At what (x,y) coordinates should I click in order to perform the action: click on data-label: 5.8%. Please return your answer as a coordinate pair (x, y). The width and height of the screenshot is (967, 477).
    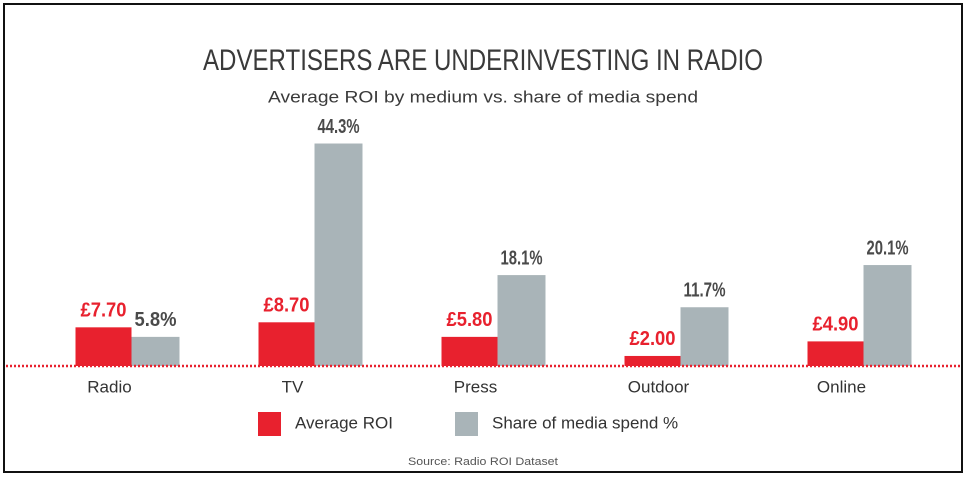
    Looking at the image, I should click on (156, 320).